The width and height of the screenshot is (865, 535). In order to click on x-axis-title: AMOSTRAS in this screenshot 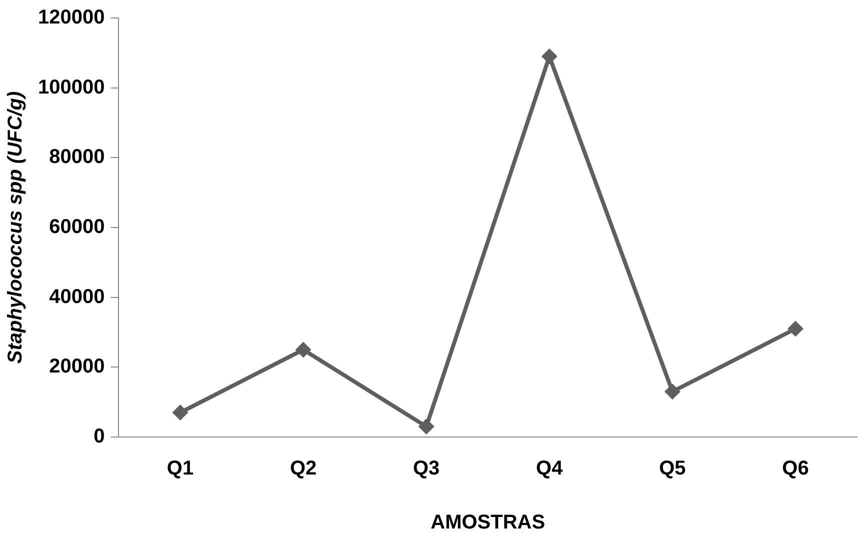, I will do `click(488, 523)`.